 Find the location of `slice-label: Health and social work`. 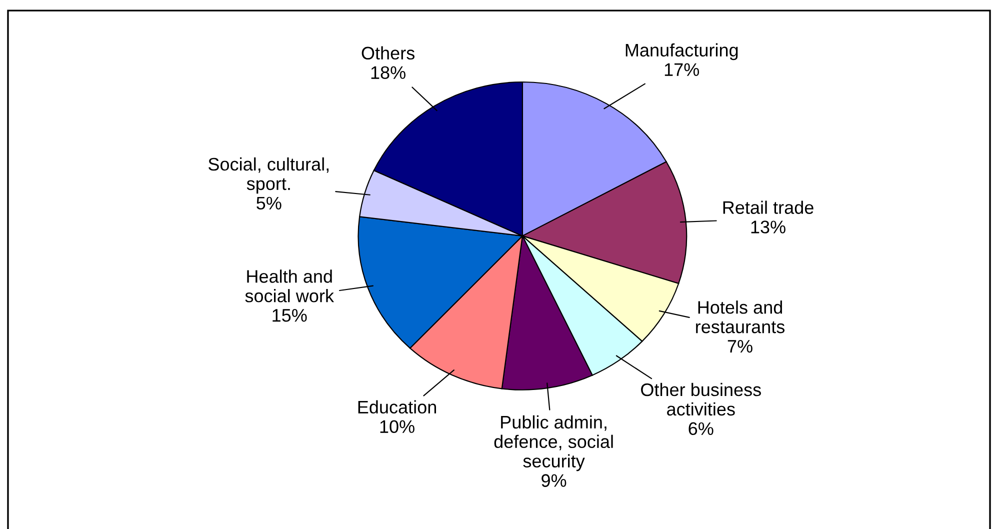

slice-label: Health and social work is located at coordinates (289, 286).